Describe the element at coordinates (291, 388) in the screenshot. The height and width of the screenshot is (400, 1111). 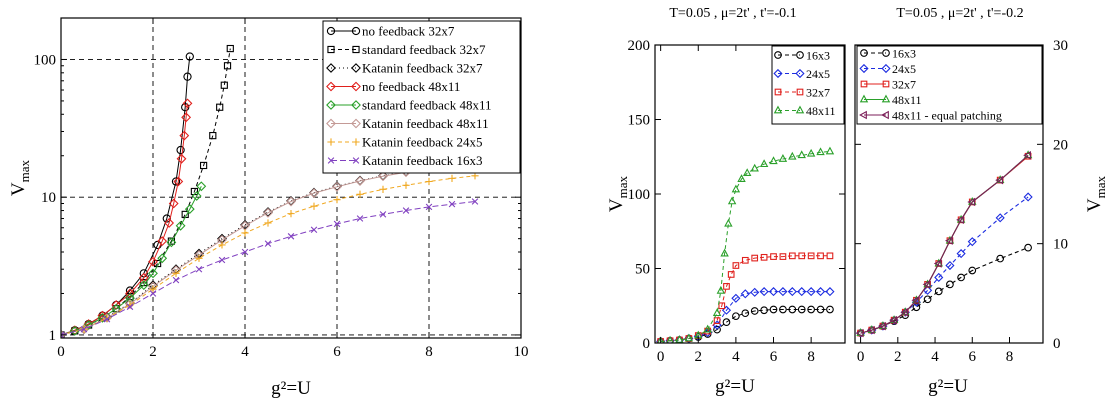
I see `x-axis-label-left: g²=U` at that location.